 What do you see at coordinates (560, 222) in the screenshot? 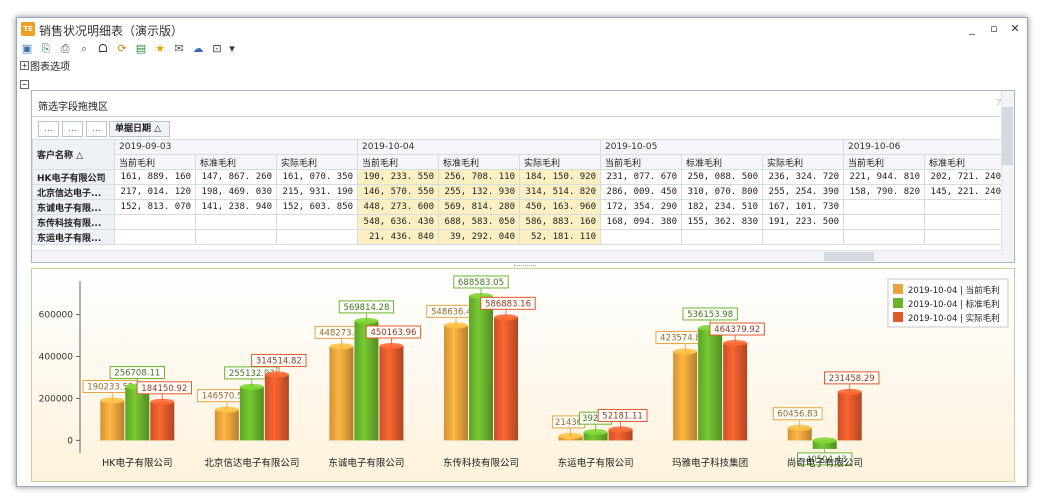
I see `value-cell: 586, 883. 160` at bounding box center [560, 222].